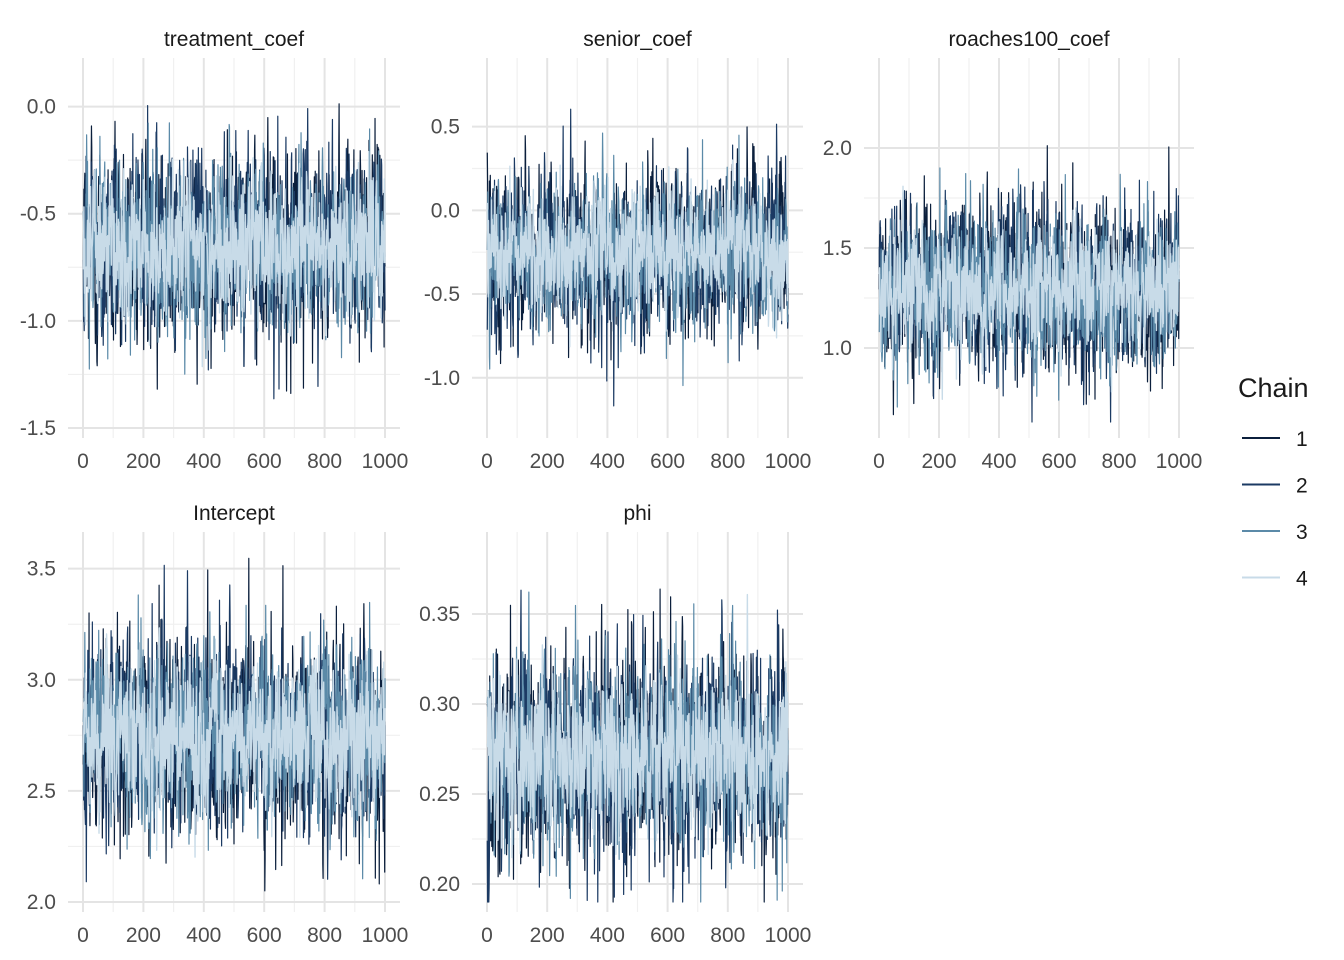 Image resolution: width=1344 pixels, height=960 pixels. Describe the element at coordinates (1302, 532) in the screenshot. I see `legend-label: 3` at that location.